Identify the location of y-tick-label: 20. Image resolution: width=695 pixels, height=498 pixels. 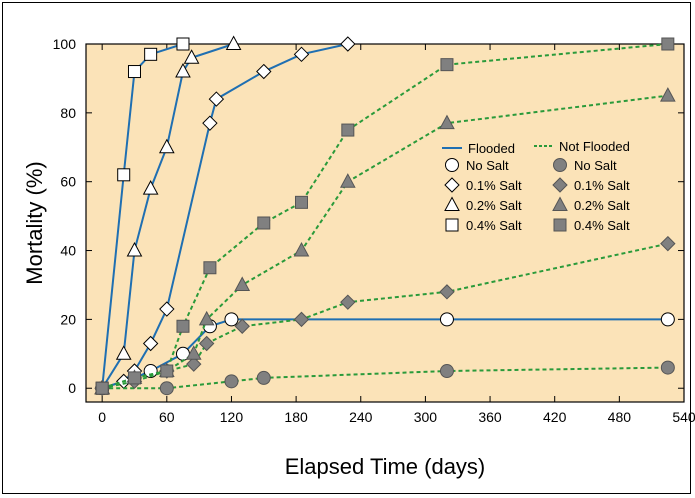
(68, 319).